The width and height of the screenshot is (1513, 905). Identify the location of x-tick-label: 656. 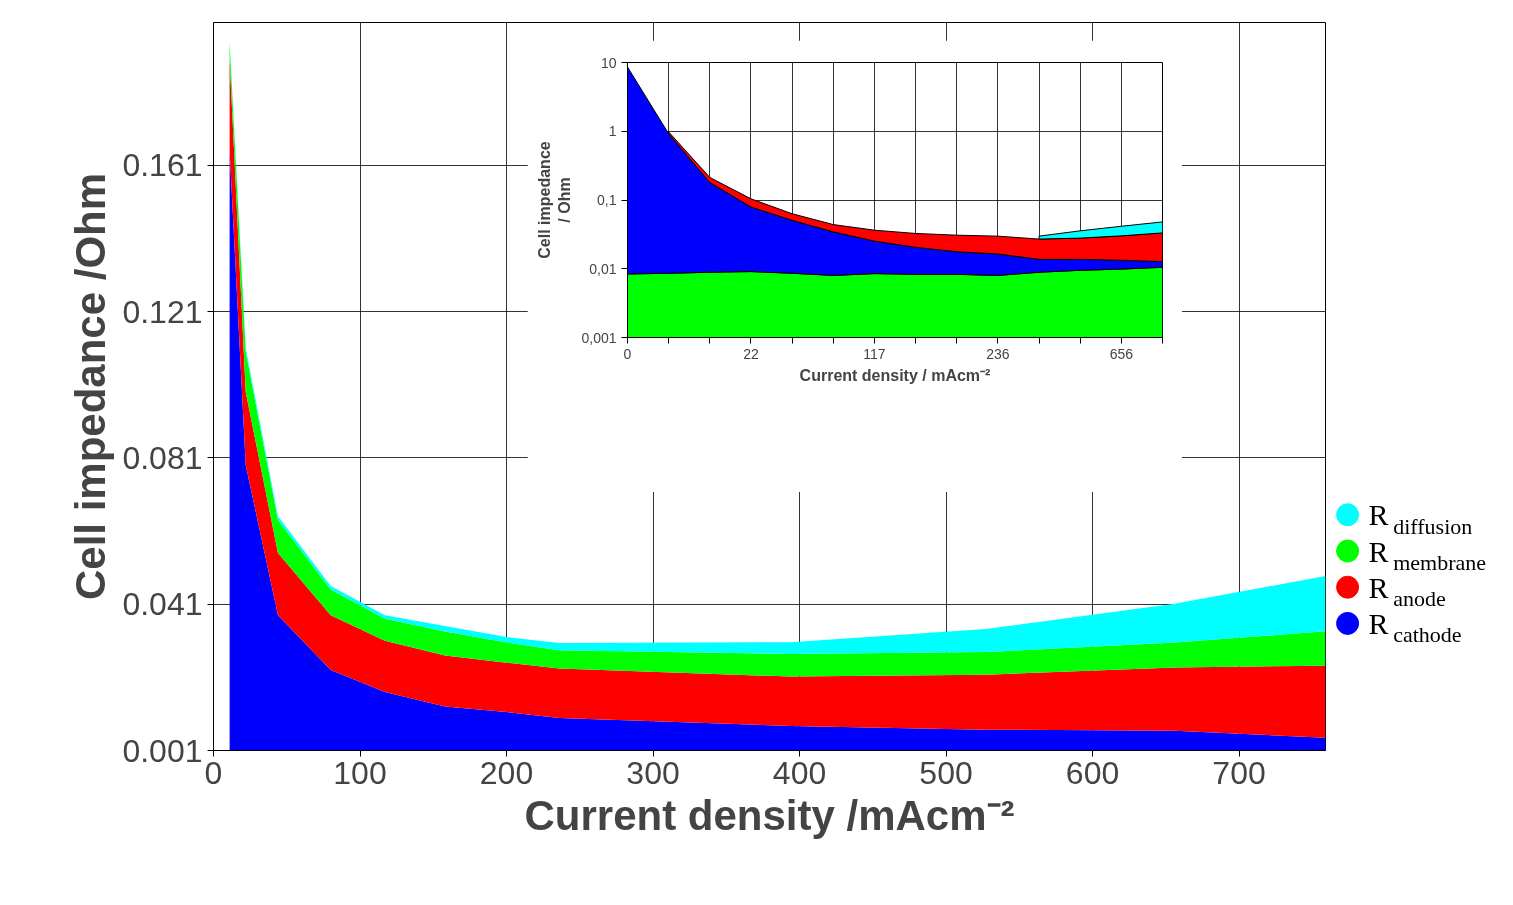
(1121, 353).